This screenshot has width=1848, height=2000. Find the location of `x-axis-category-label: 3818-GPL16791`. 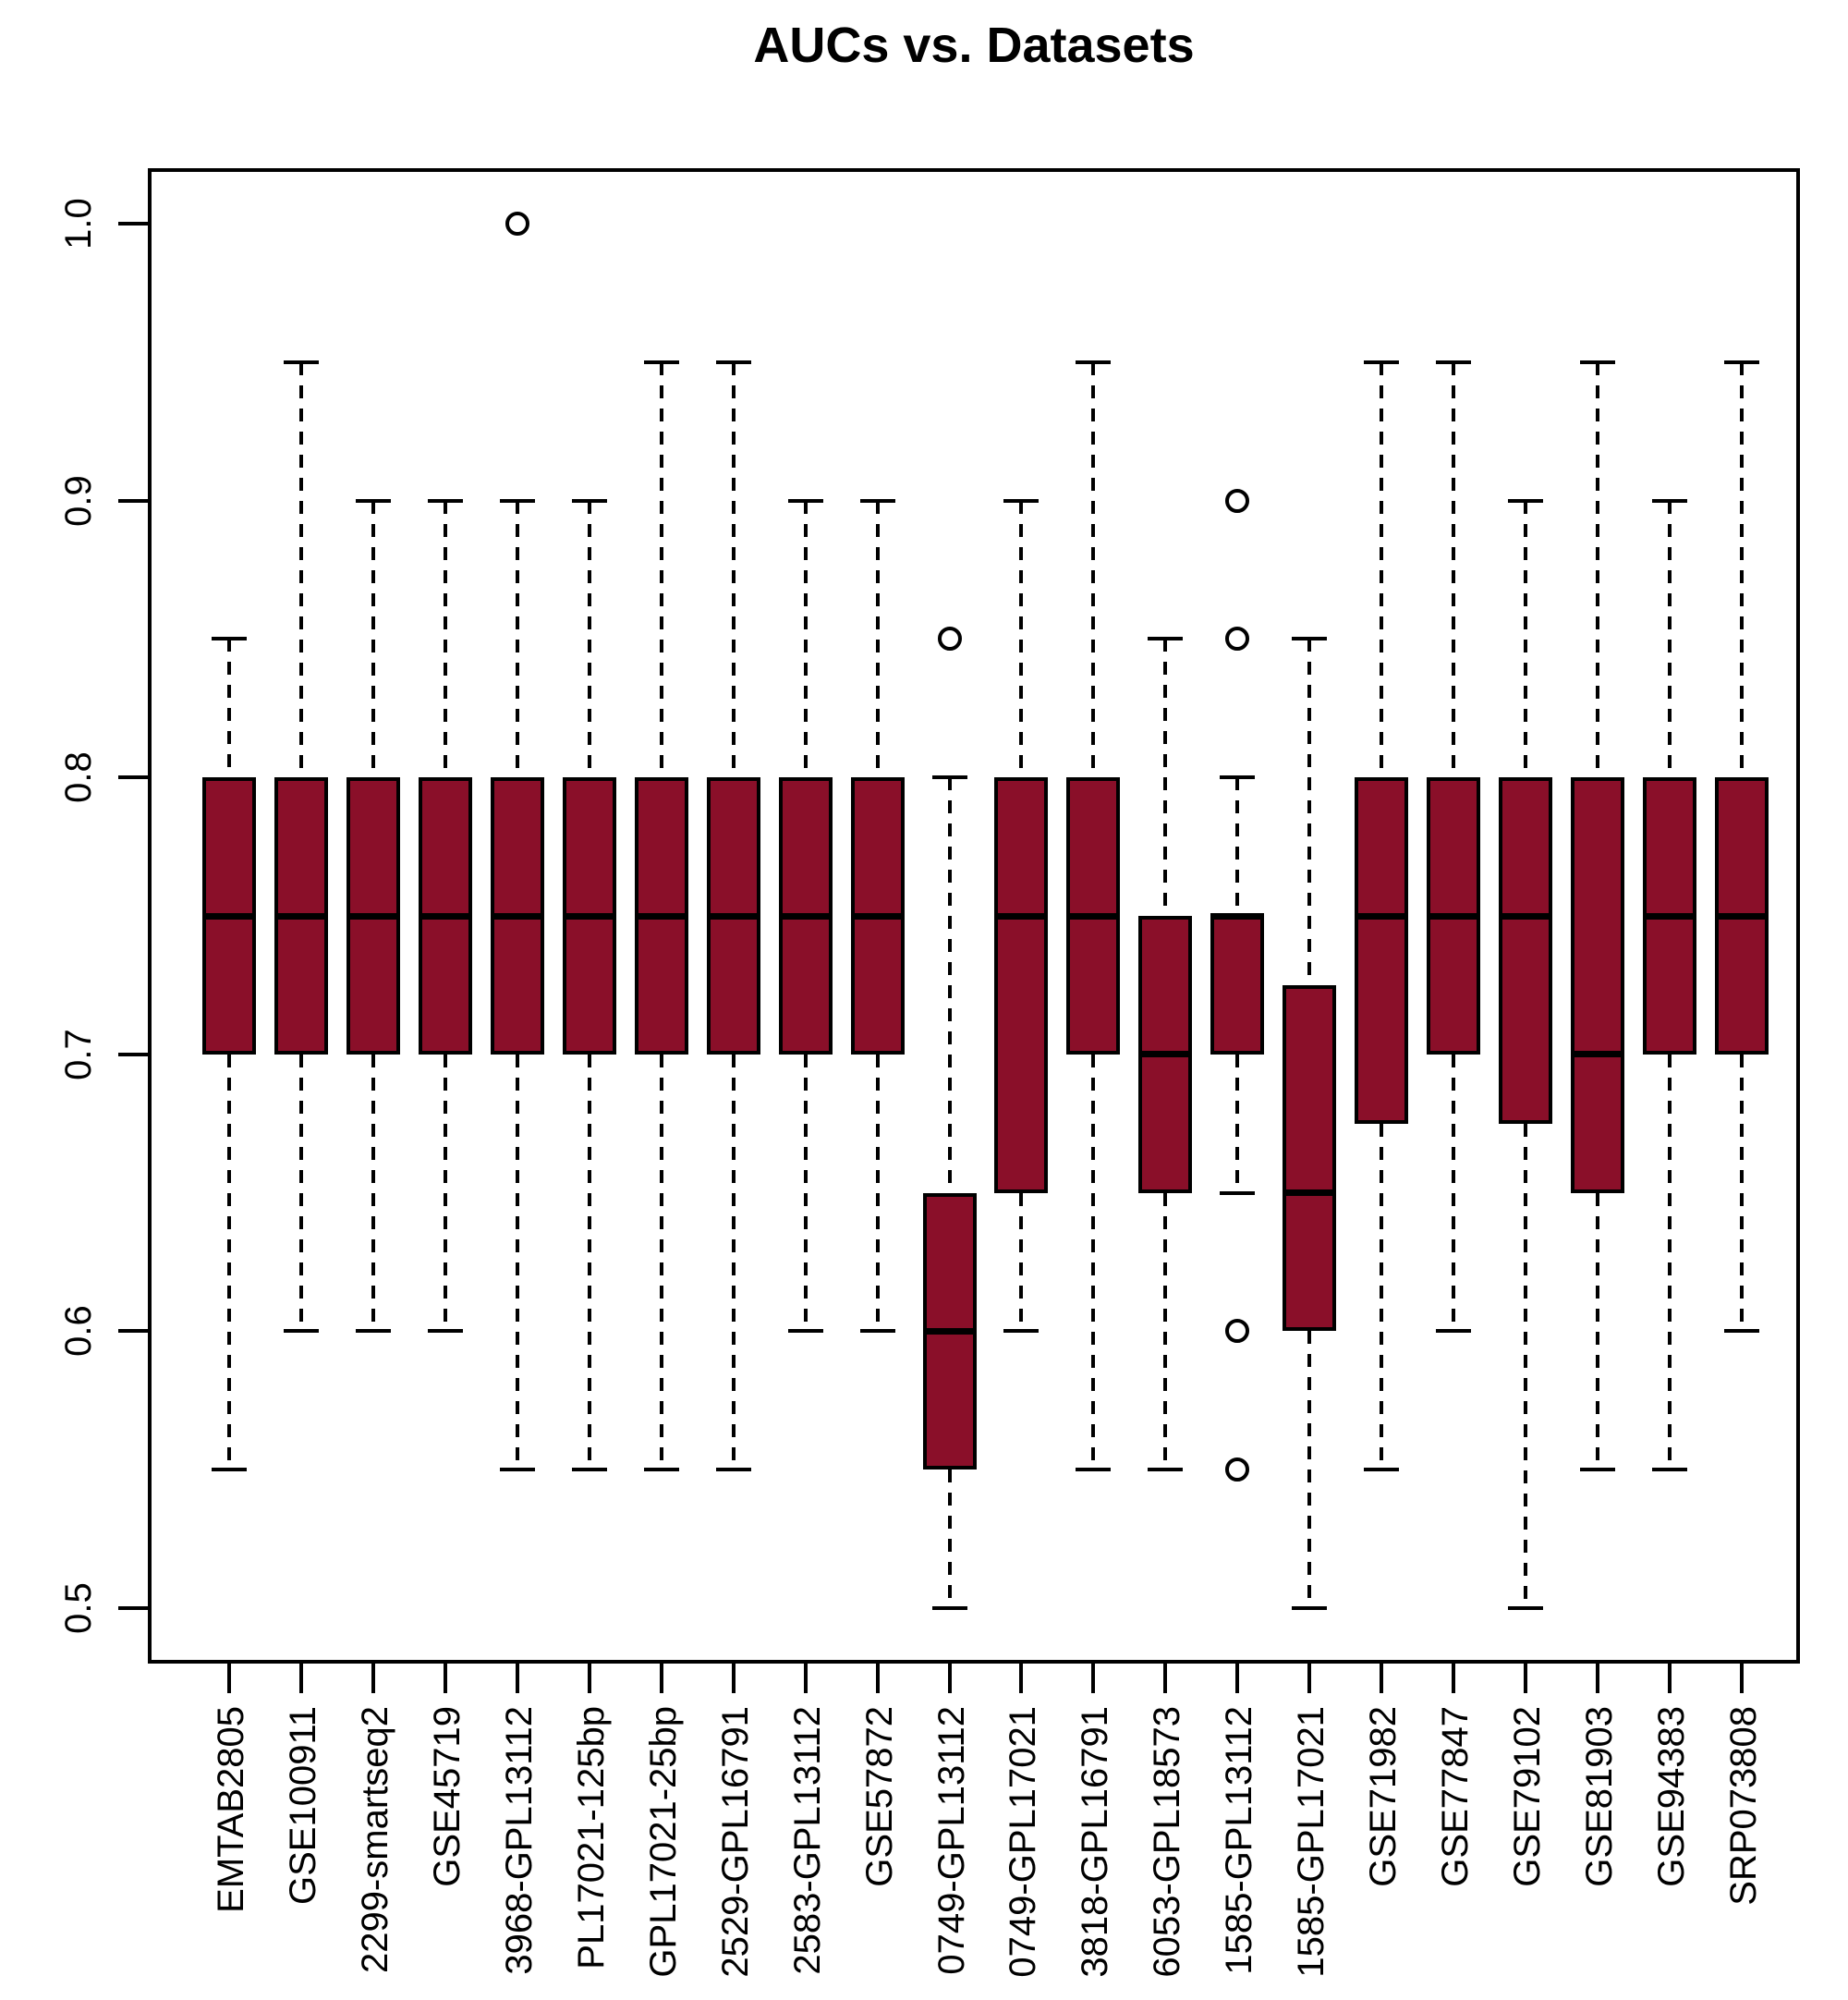

x-axis-category-label: 3818-GPL16791 is located at coordinates (1095, 1842).